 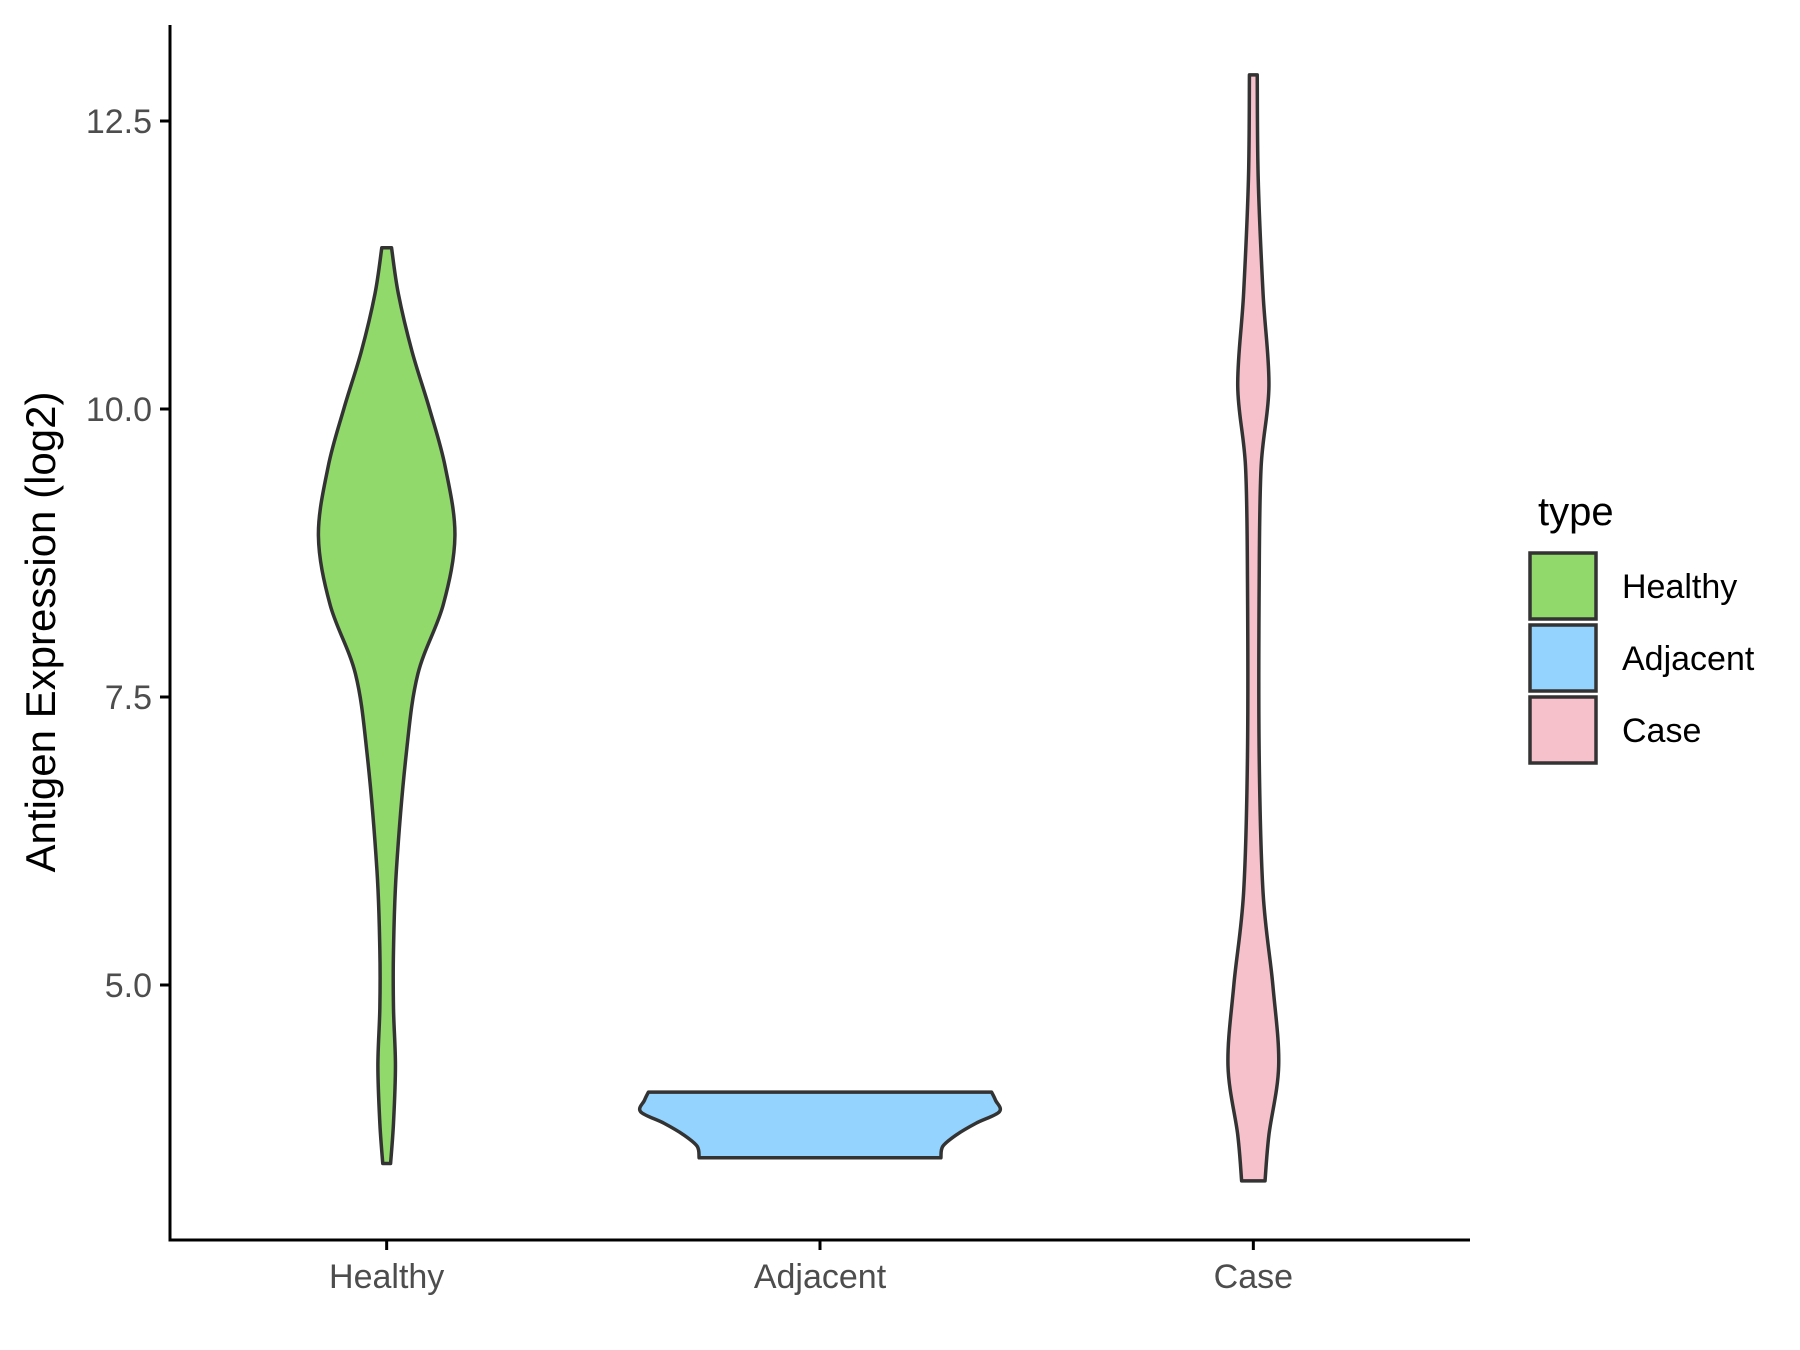 What do you see at coordinates (1576, 512) in the screenshot?
I see `legend-title: type` at bounding box center [1576, 512].